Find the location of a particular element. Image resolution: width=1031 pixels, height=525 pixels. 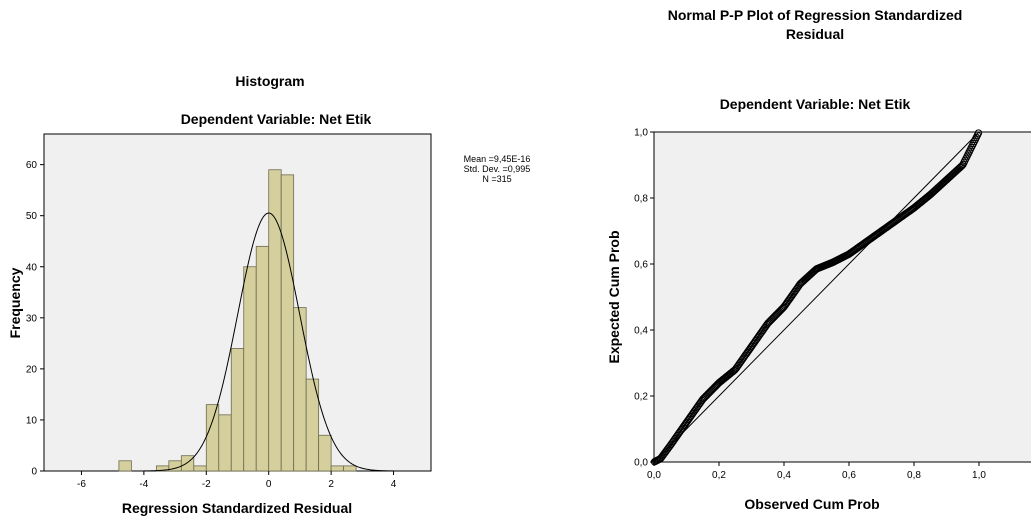

histogram-y-ticks: 0 10 20 30 40 50 60 is located at coordinates (35, 319).